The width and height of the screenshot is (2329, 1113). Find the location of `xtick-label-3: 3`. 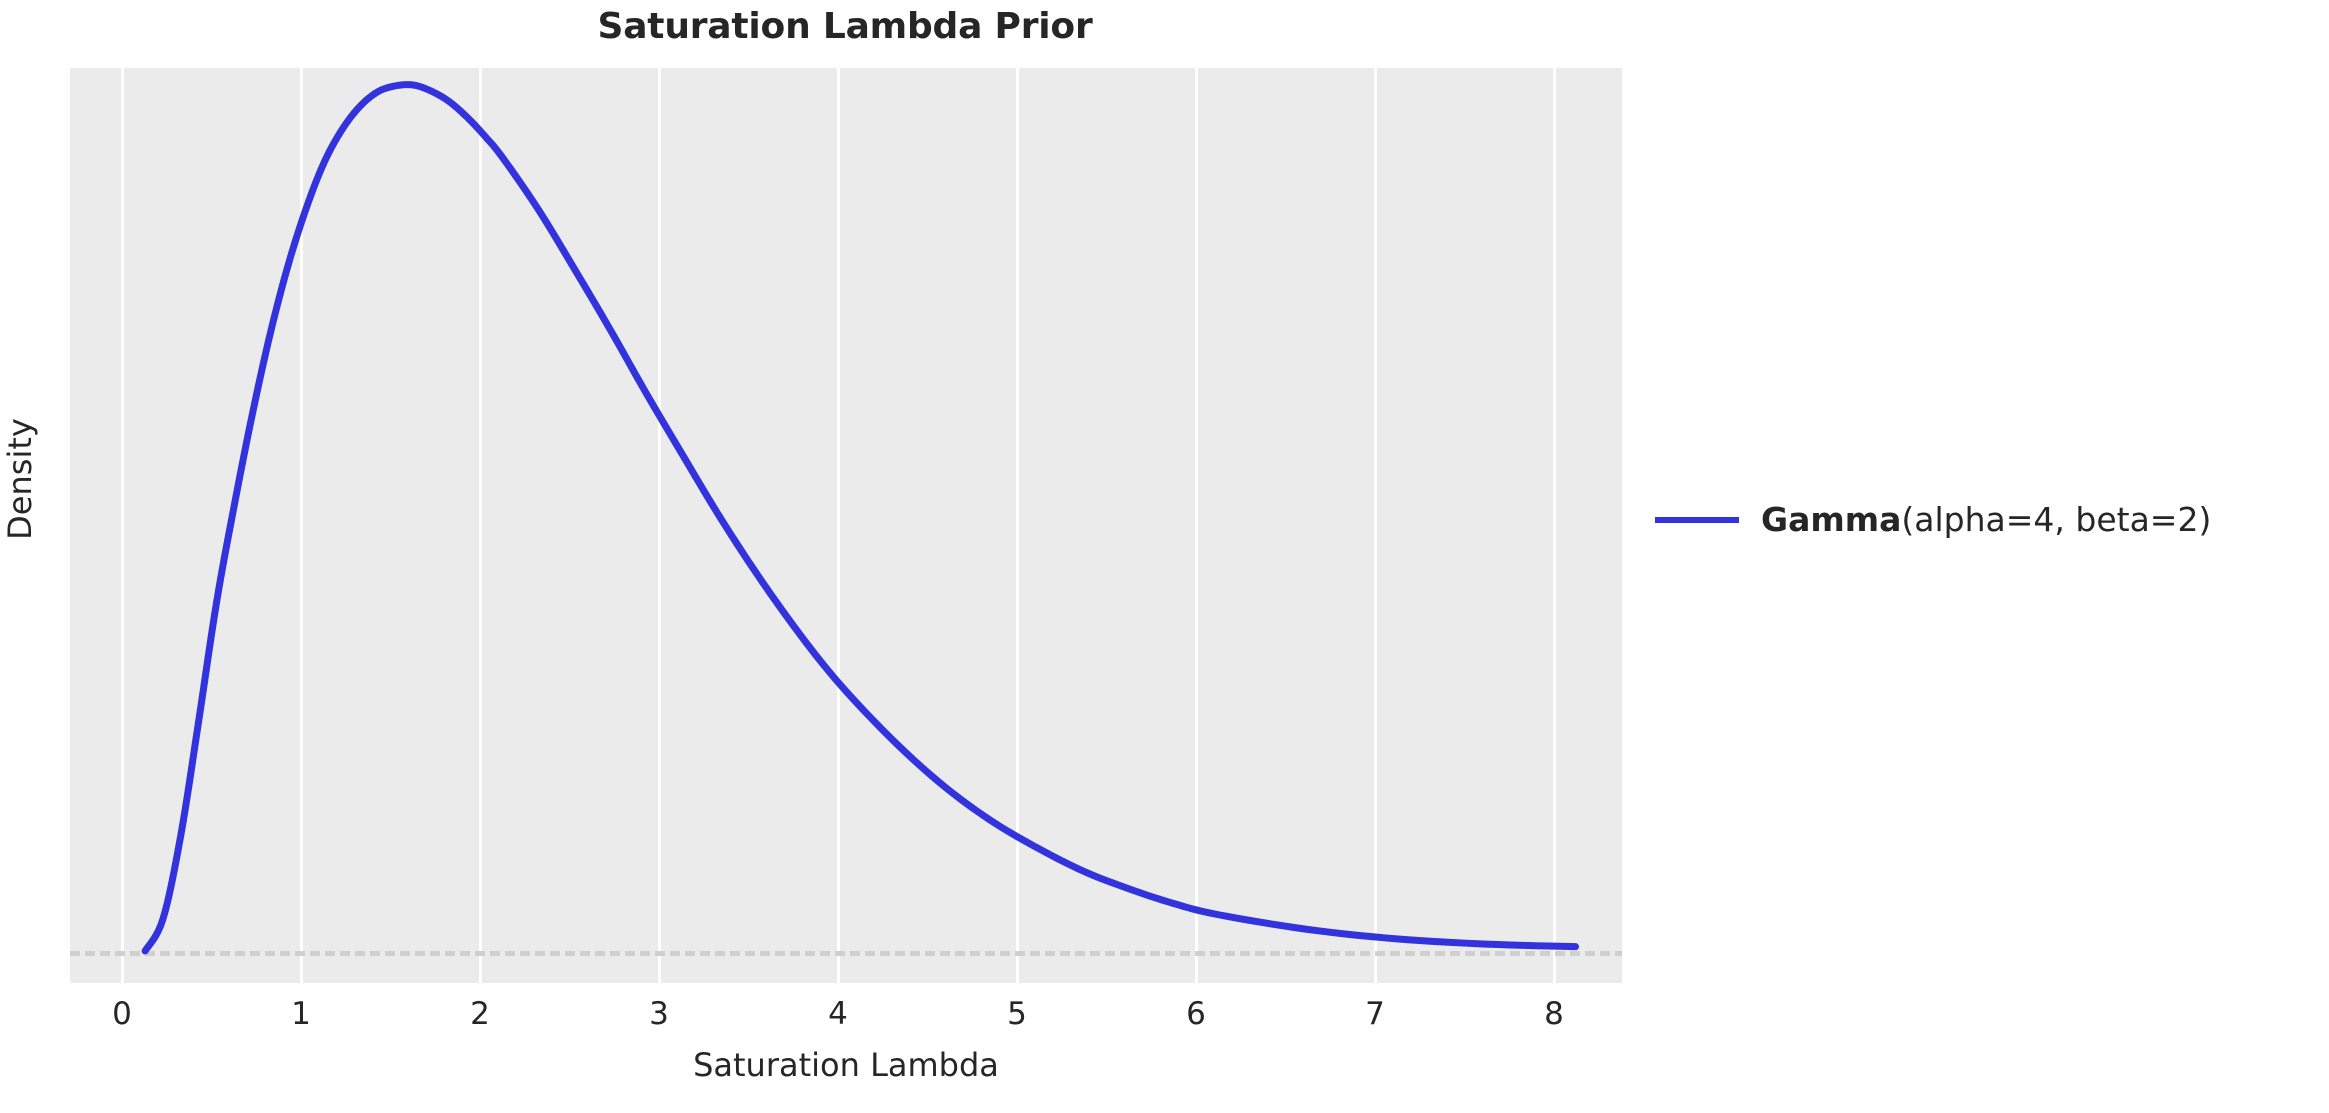

xtick-label-3: 3 is located at coordinates (659, 1014).